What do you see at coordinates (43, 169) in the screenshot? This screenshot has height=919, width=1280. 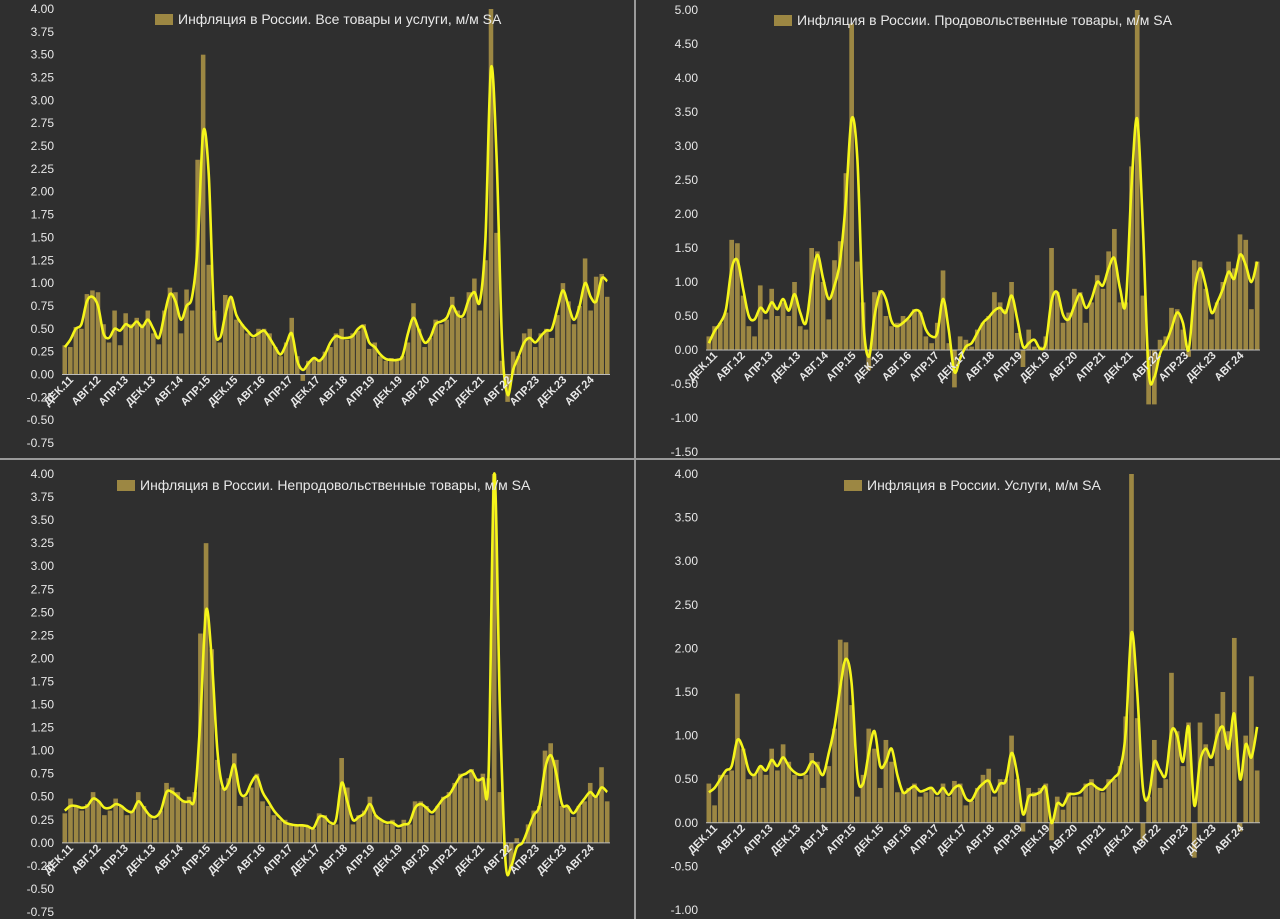 I see `y-tick-label: 2.25` at bounding box center [43, 169].